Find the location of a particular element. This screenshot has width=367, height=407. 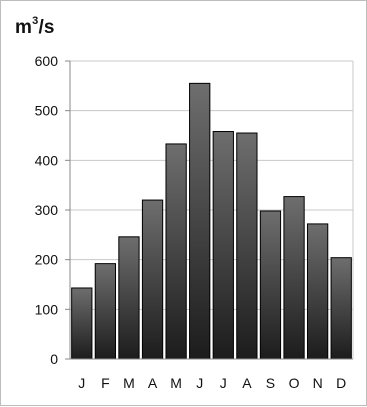

y-axis-unit-label: m3/s is located at coordinates (35, 27).